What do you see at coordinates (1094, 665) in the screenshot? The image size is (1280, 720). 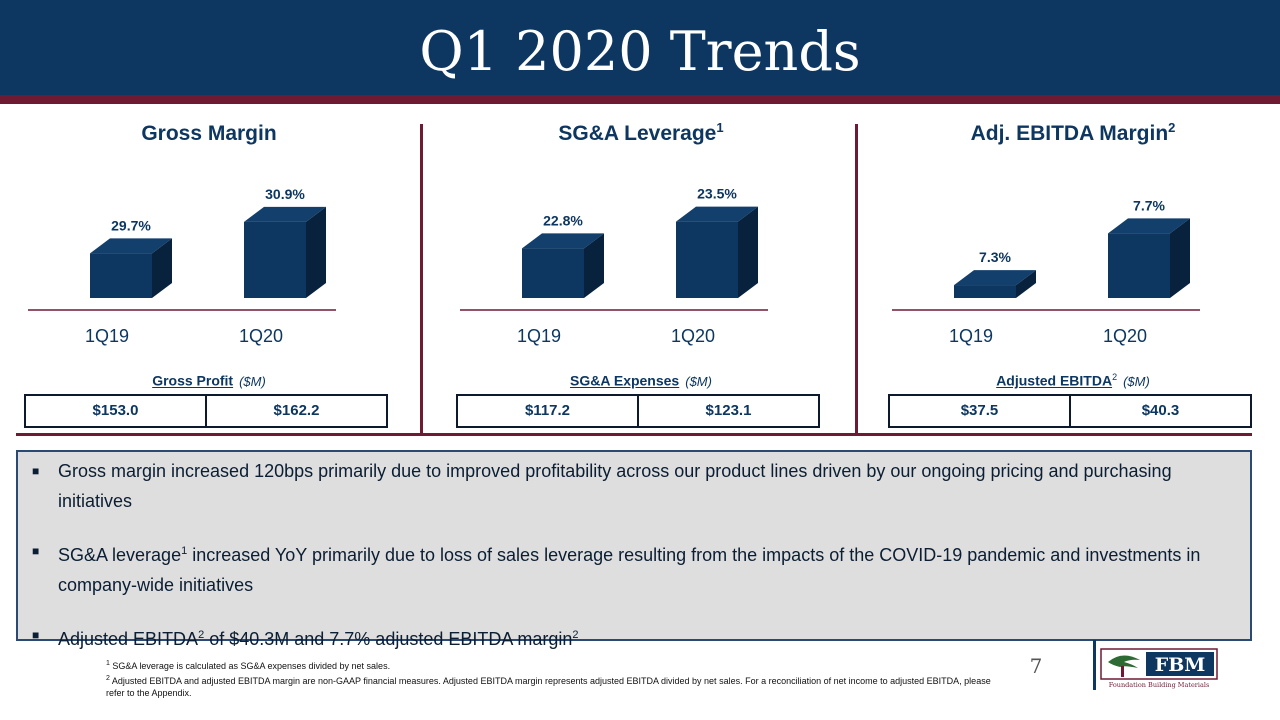 I see `logo-divider` at bounding box center [1094, 665].